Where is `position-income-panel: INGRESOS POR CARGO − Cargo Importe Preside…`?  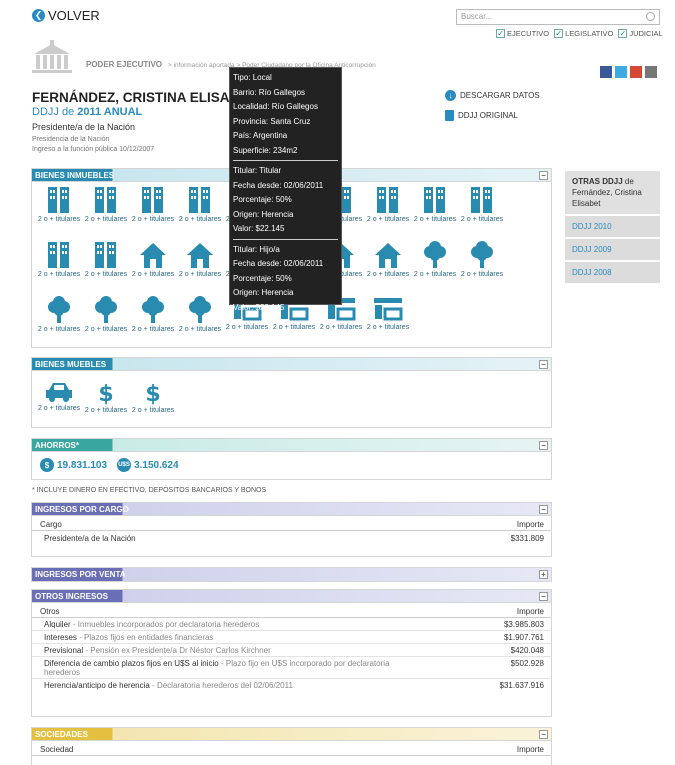 position-income-panel: INGRESOS POR CARGO − Cargo Importe Preside… is located at coordinates (291, 529).